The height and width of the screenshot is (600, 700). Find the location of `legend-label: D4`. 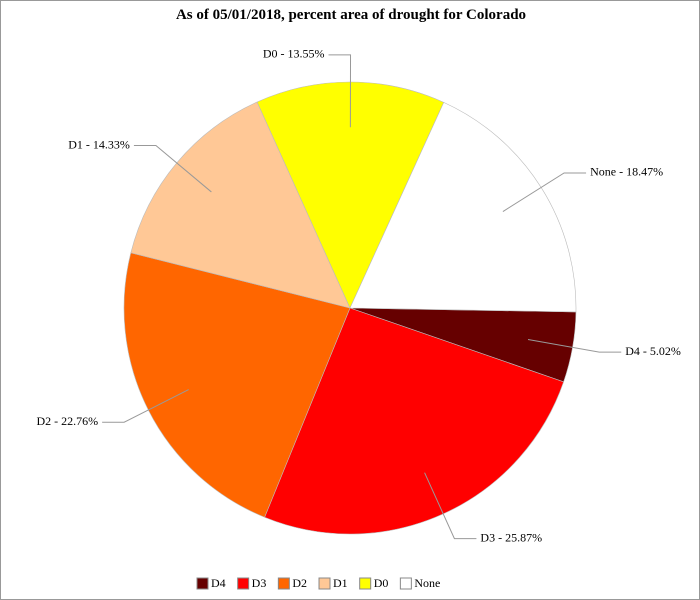

legend-label: D4 is located at coordinates (218, 583).